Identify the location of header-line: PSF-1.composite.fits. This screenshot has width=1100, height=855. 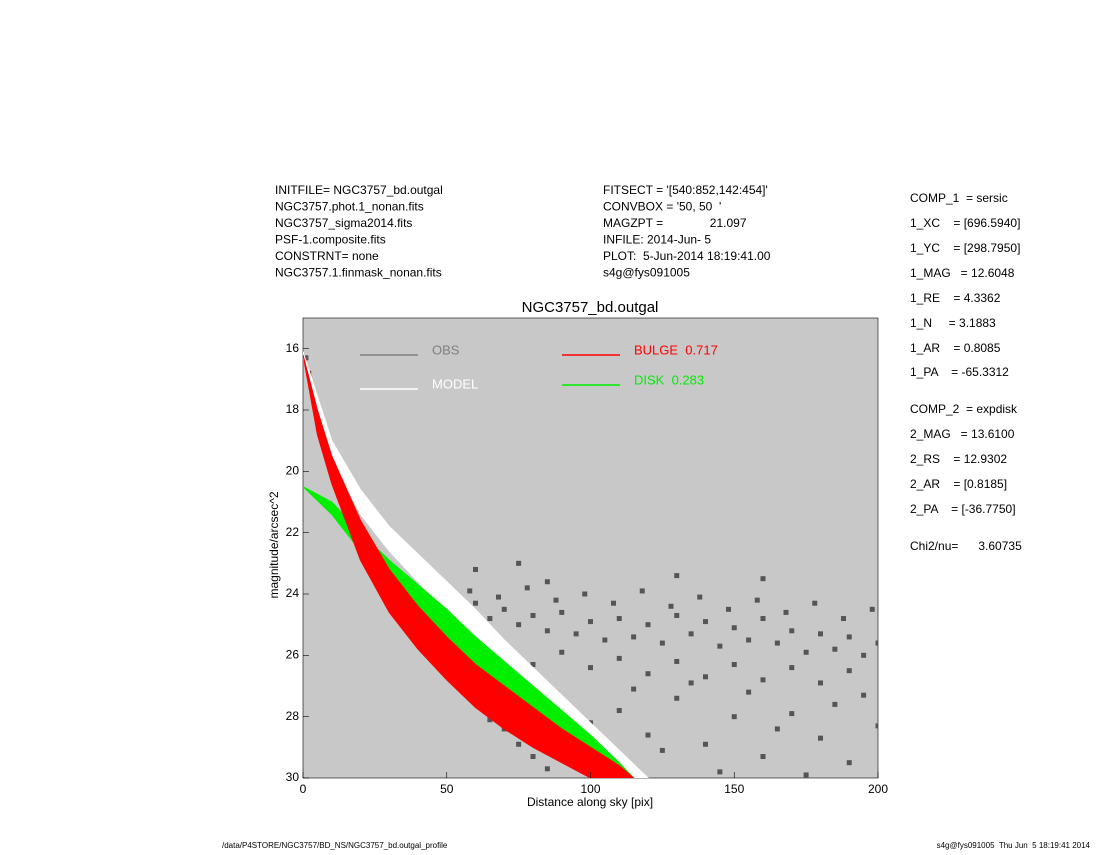
(330, 240).